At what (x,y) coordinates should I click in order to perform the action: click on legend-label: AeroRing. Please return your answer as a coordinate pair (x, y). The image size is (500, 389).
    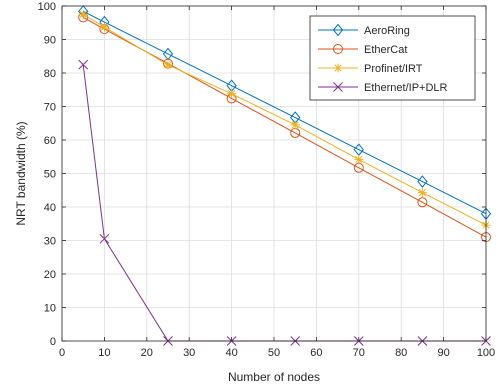
    Looking at the image, I should click on (387, 31).